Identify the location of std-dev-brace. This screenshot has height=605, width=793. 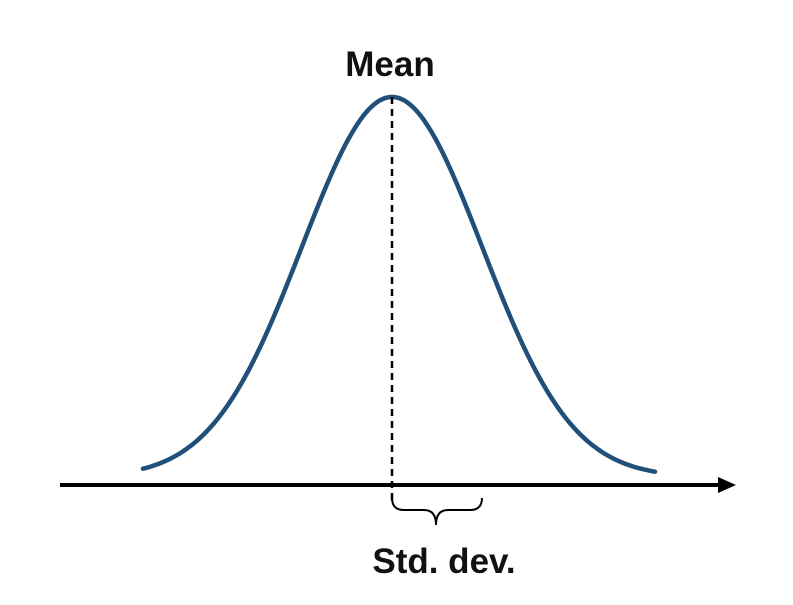
(437, 511).